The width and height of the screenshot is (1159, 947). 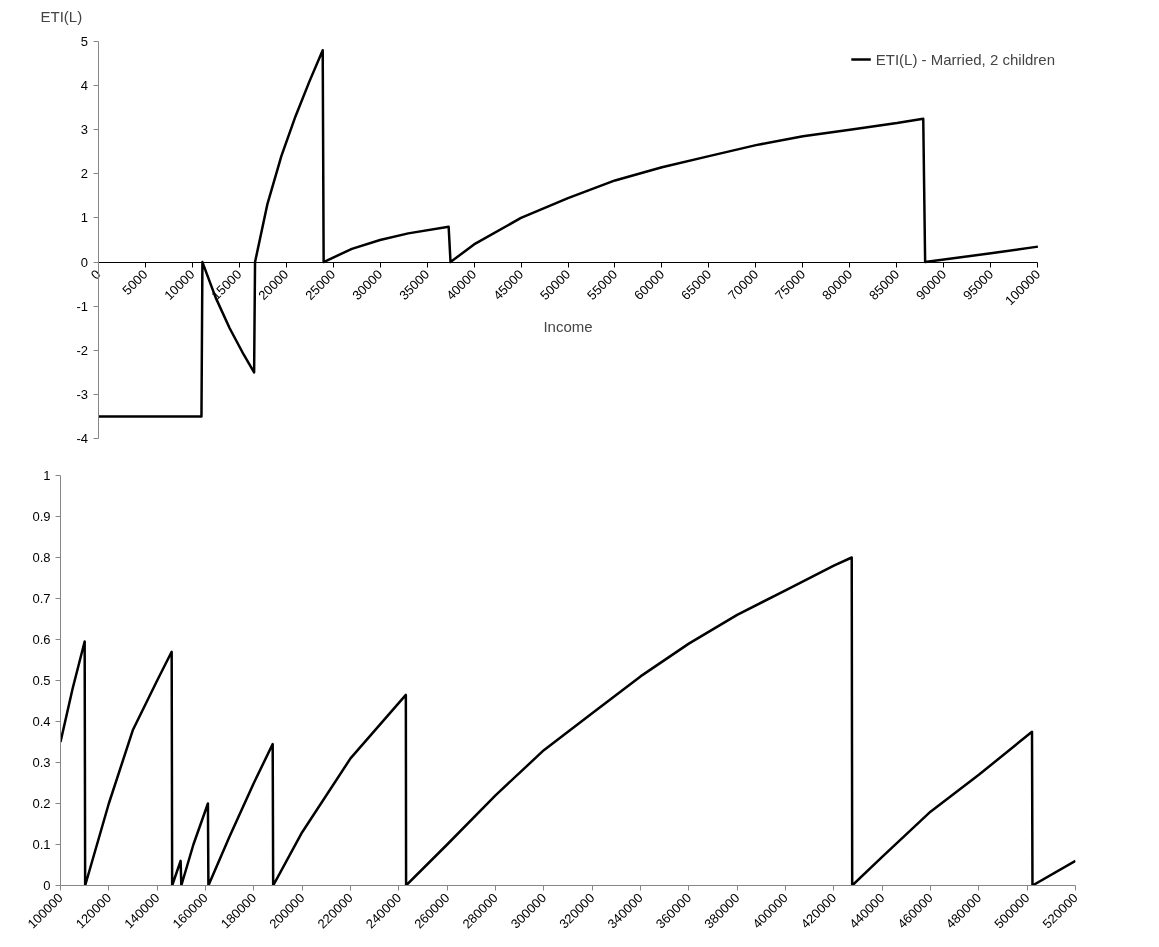 I want to click on y-tick-label: 0.7, so click(x=41, y=598).